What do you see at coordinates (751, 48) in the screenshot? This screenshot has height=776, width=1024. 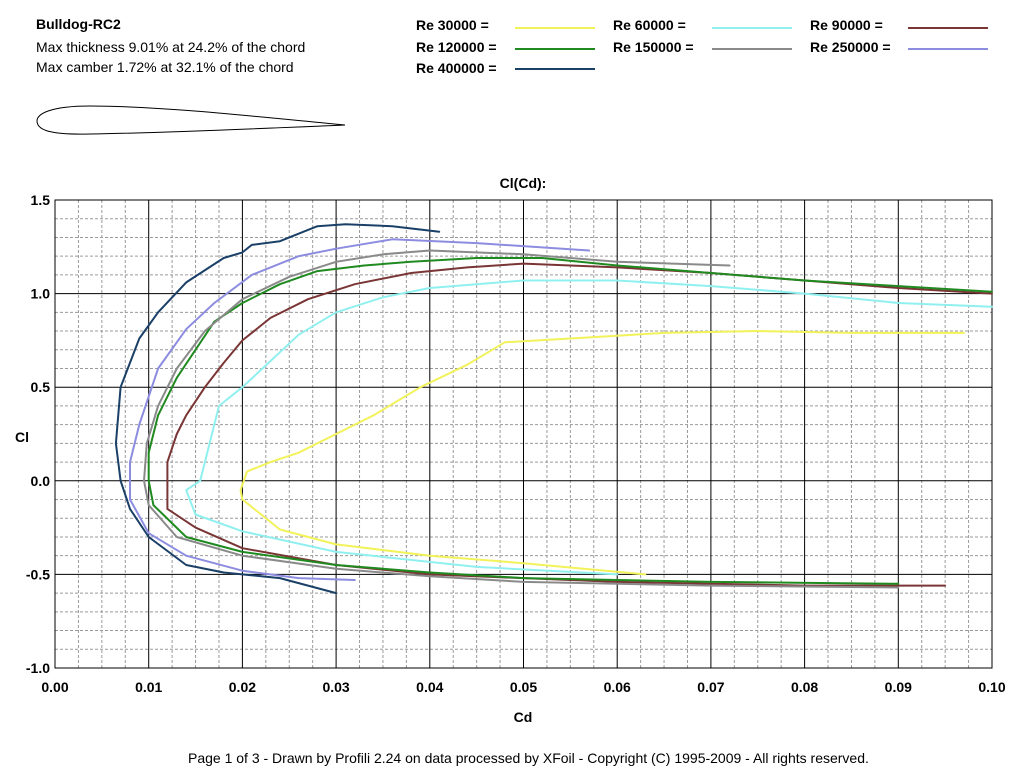 I see `legend-swatches` at bounding box center [751, 48].